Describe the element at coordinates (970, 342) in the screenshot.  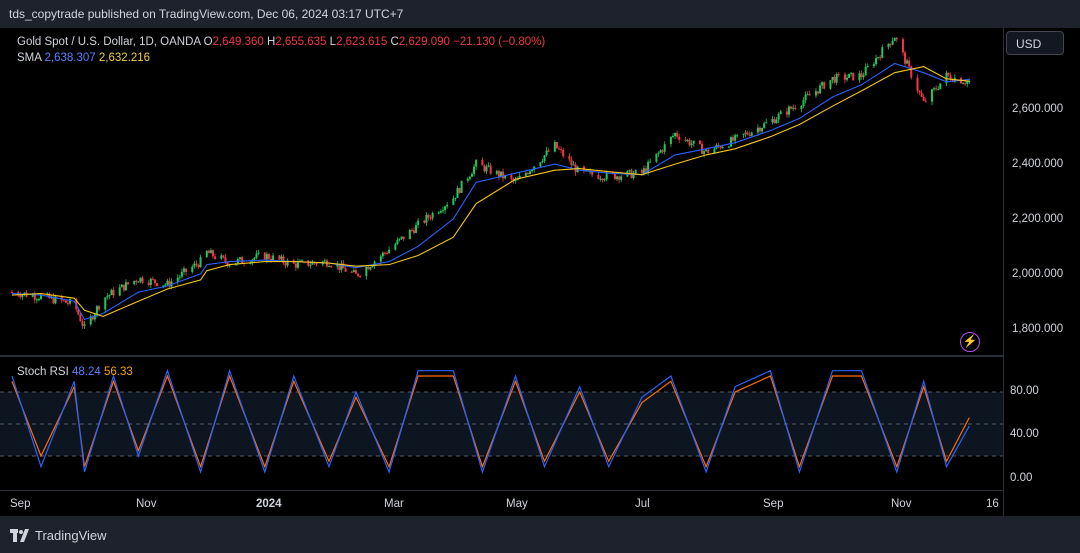
I see `lightning-icon: ⚡` at that location.